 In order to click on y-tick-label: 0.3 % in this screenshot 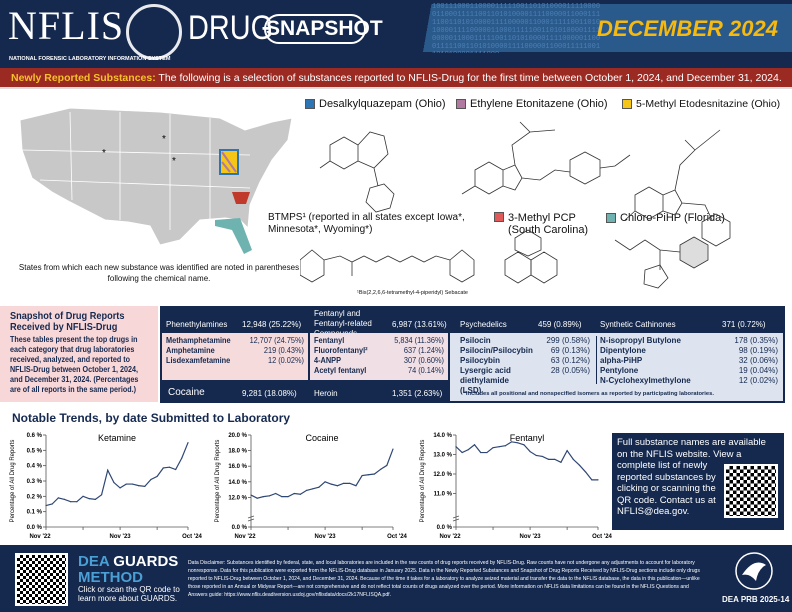, I will do `click(35, 482)`.